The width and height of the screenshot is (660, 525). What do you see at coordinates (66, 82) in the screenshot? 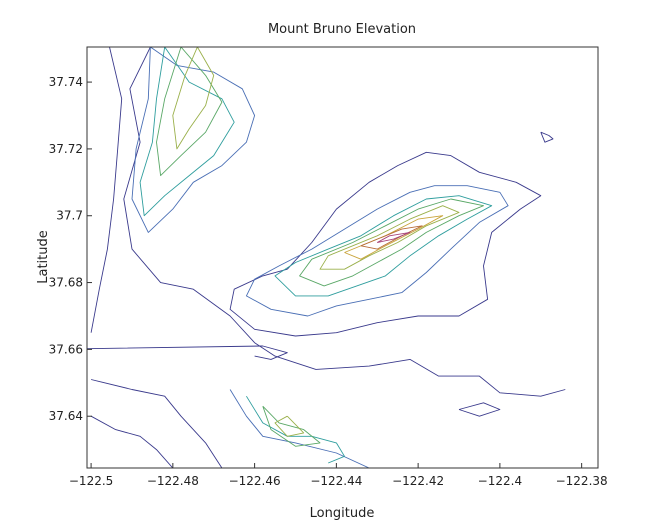
I see `y-tick-label: 37.74` at bounding box center [66, 82].